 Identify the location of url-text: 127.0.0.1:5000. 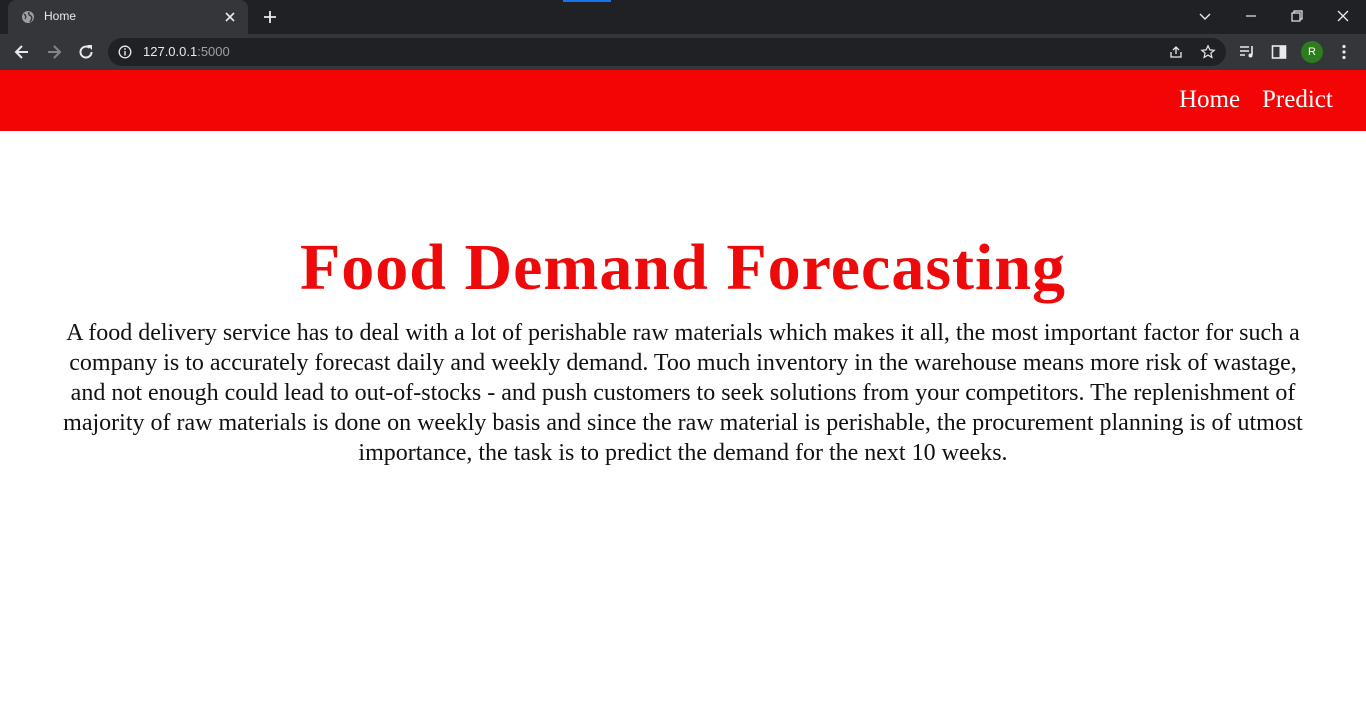
(186, 51).